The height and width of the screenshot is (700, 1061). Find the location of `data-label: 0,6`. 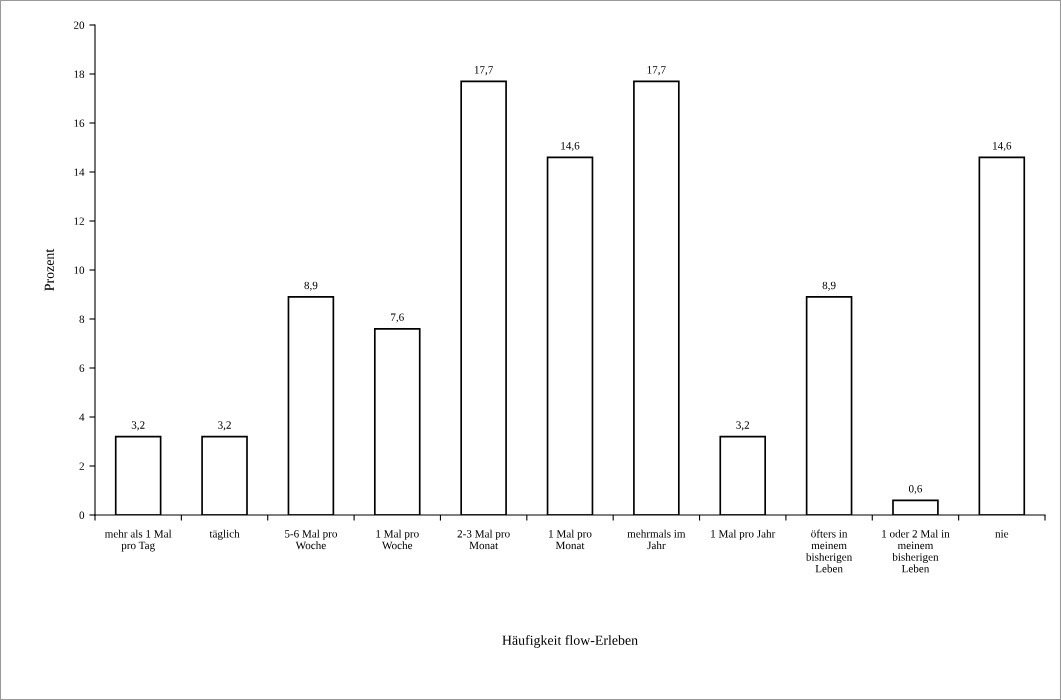

data-label: 0,6 is located at coordinates (915, 489).